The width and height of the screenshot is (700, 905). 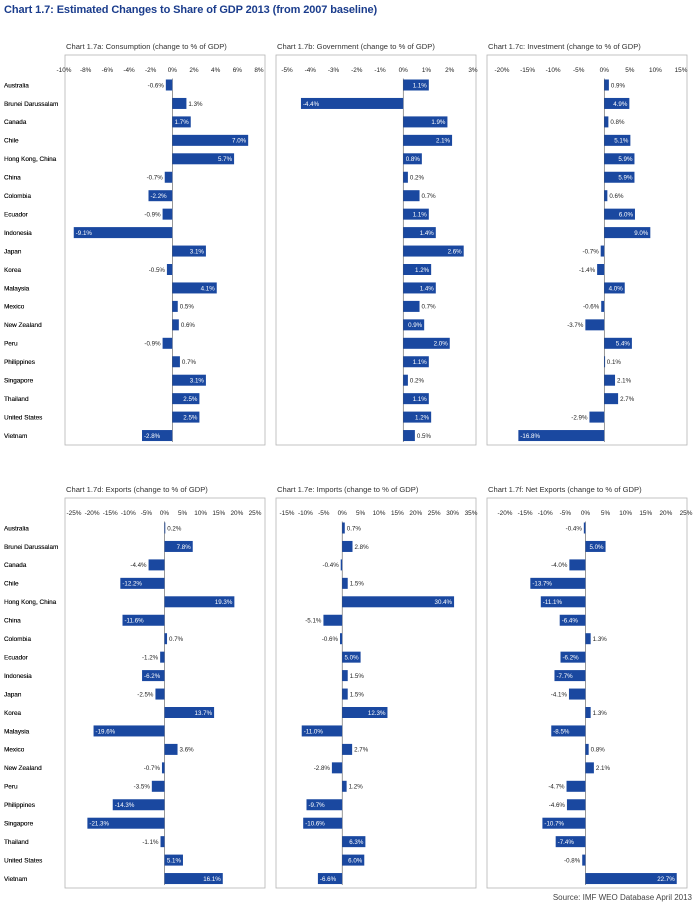 What do you see at coordinates (334, 70) in the screenshot?
I see `tick-label: -3%` at bounding box center [334, 70].